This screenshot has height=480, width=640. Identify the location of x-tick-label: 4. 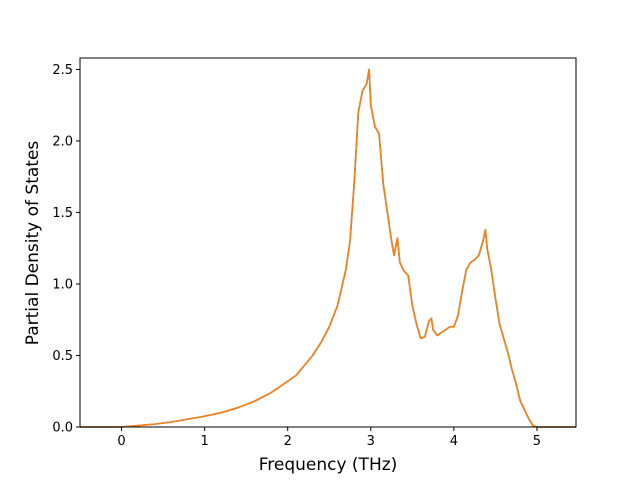
(454, 441).